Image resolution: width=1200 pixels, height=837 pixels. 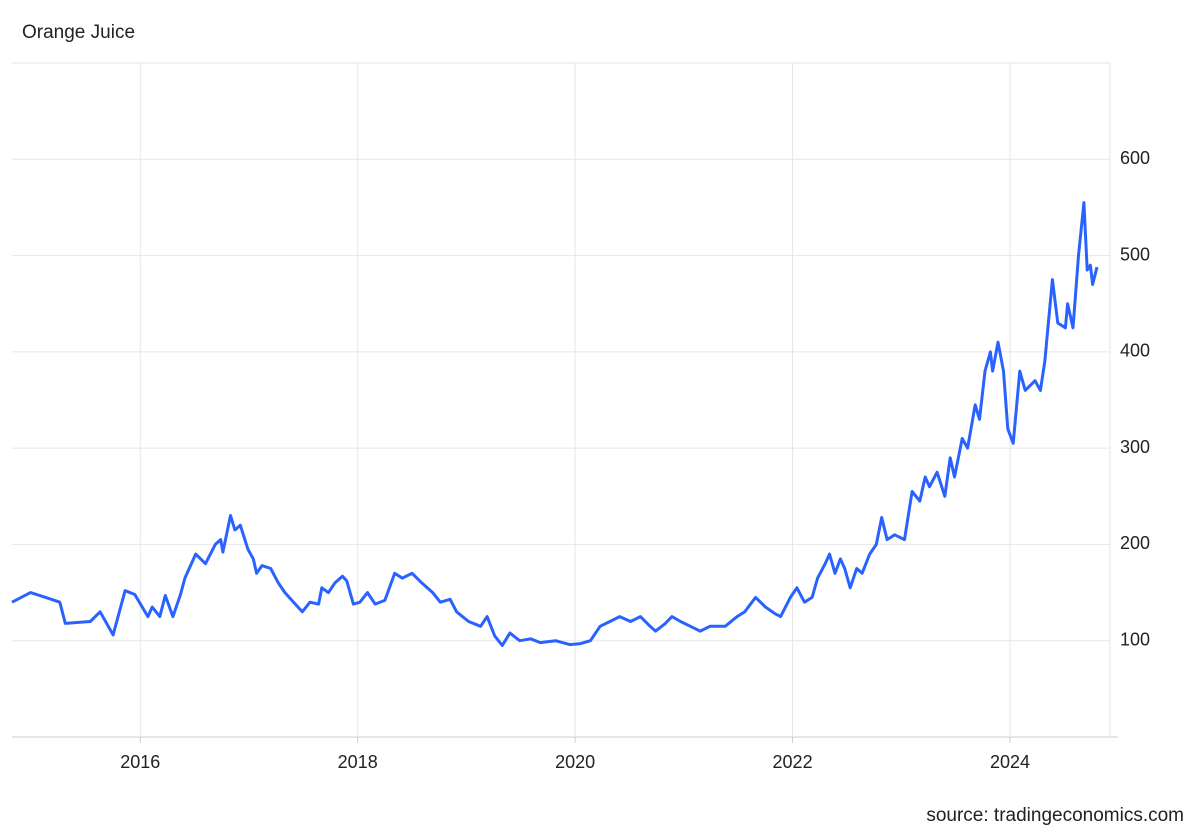 What do you see at coordinates (140, 762) in the screenshot?
I see `x-tick-label: 2016` at bounding box center [140, 762].